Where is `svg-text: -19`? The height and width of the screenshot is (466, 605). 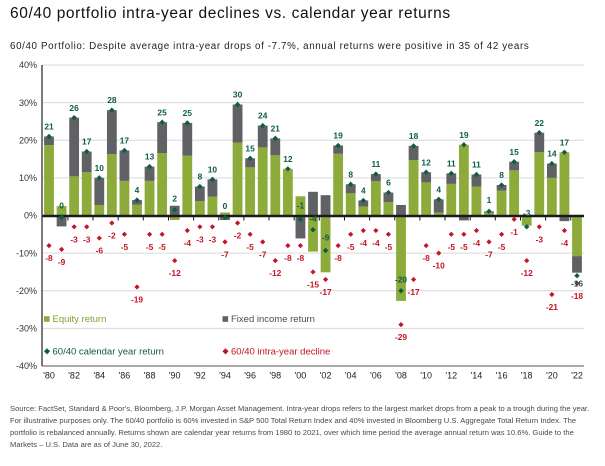 svg-text: -19 is located at coordinates (137, 300).